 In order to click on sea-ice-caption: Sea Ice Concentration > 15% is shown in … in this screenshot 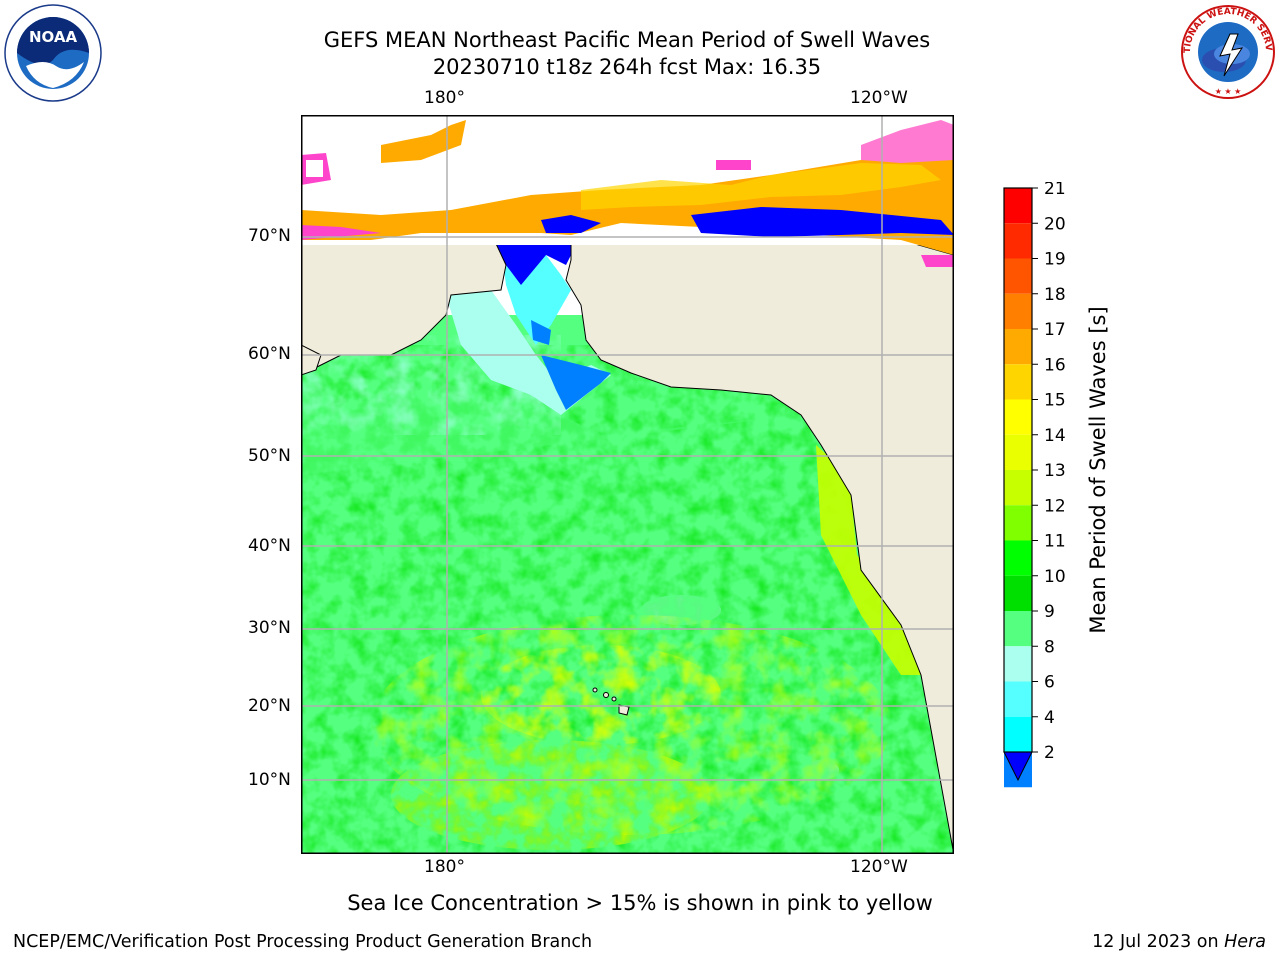, I will do `click(640, 903)`.